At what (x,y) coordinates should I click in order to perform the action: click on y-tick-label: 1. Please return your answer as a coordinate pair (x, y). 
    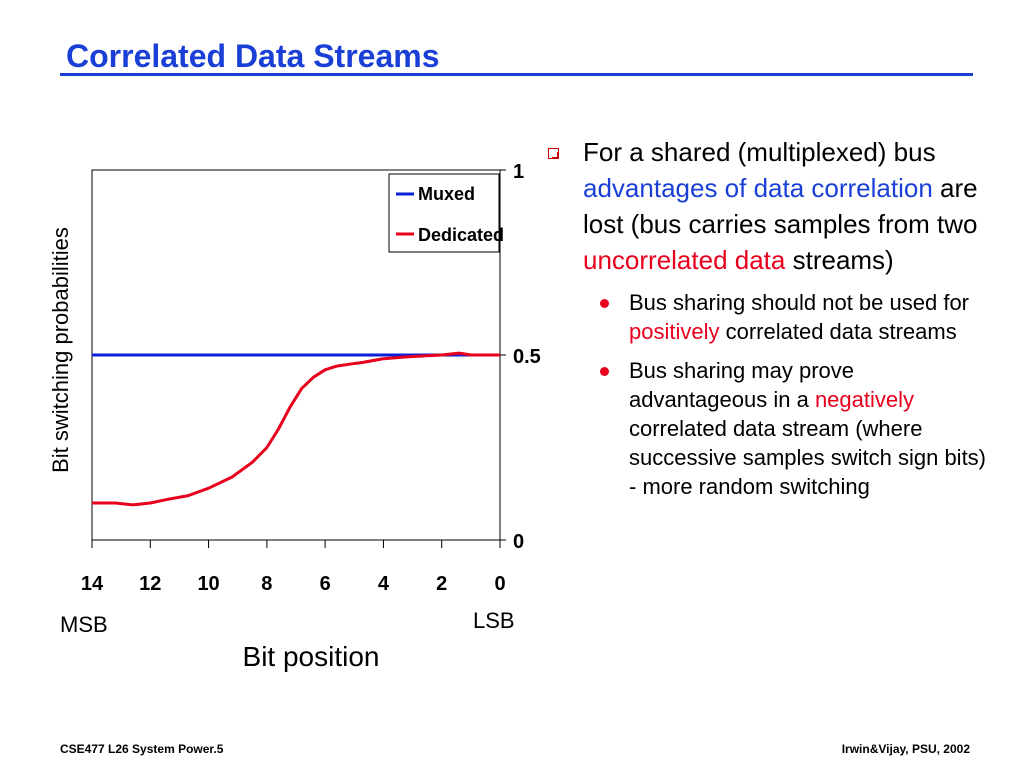
    Looking at the image, I should click on (518, 172).